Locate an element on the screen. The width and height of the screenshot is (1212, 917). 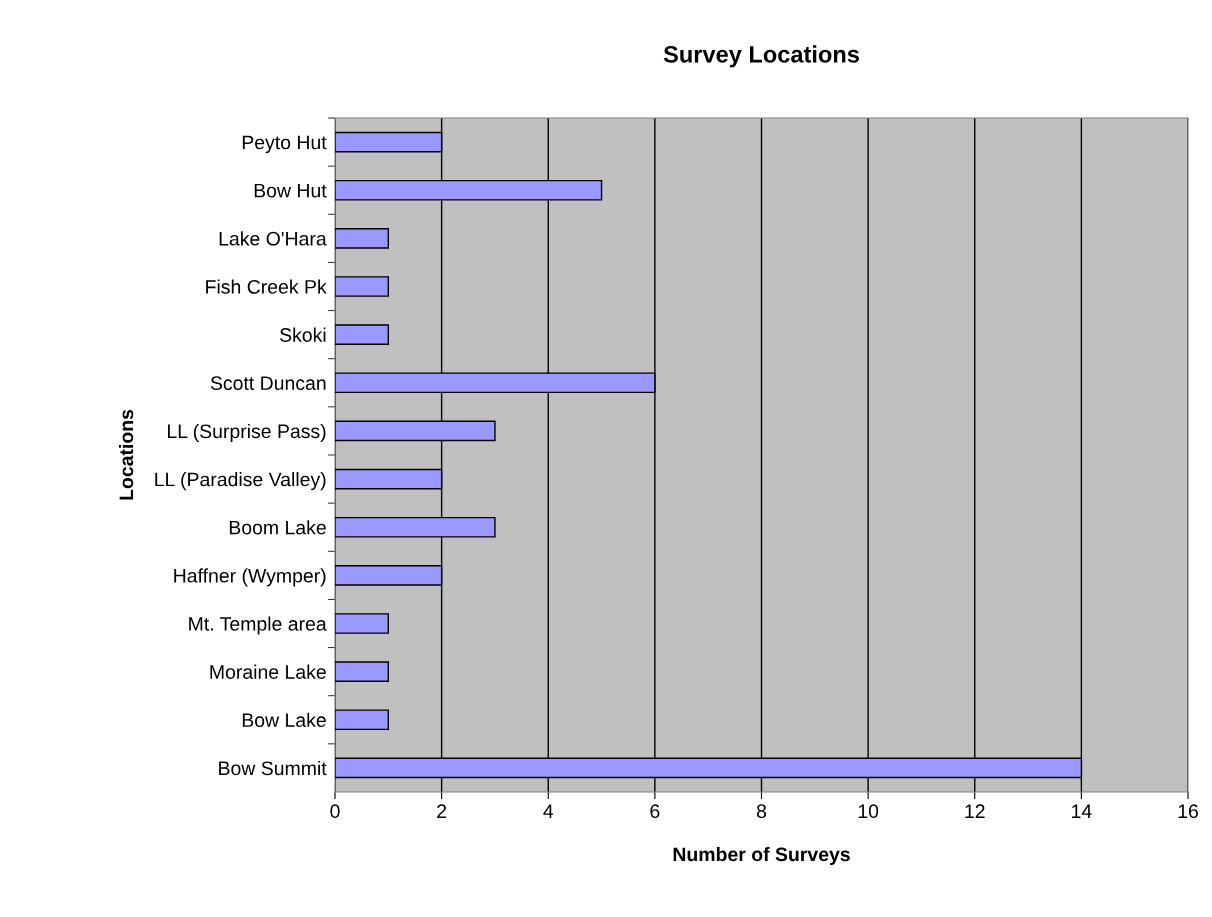
x-tick-label: 10 is located at coordinates (868, 811).